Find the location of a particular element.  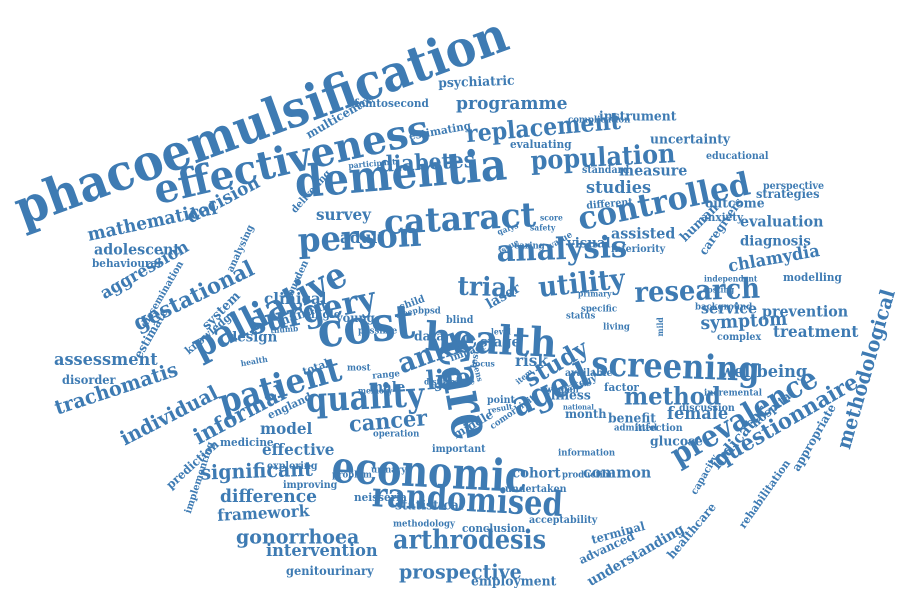

cloud-word: clinical is located at coordinates (295, 298).